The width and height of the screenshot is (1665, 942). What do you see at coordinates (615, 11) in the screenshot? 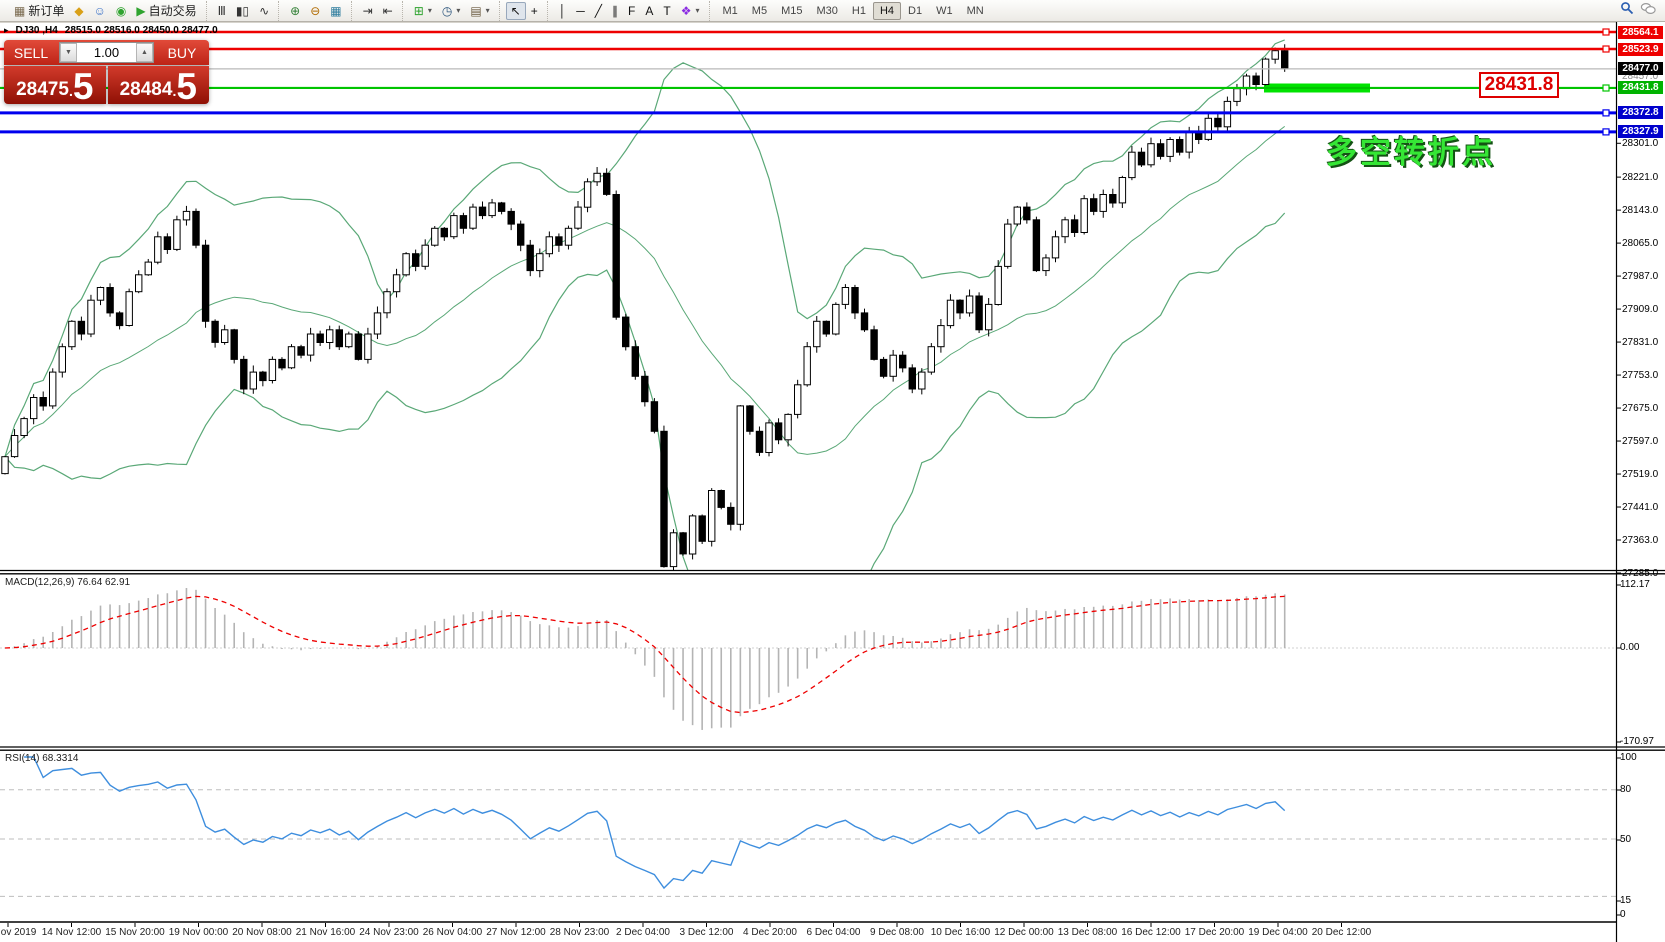
I see `equidistant-channel-button: ∥` at bounding box center [615, 11].